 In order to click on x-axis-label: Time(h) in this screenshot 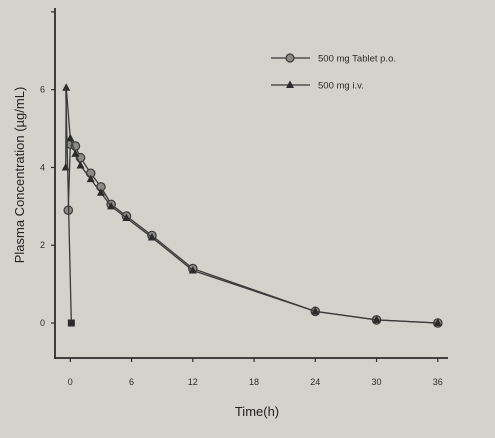, I will do `click(257, 411)`.